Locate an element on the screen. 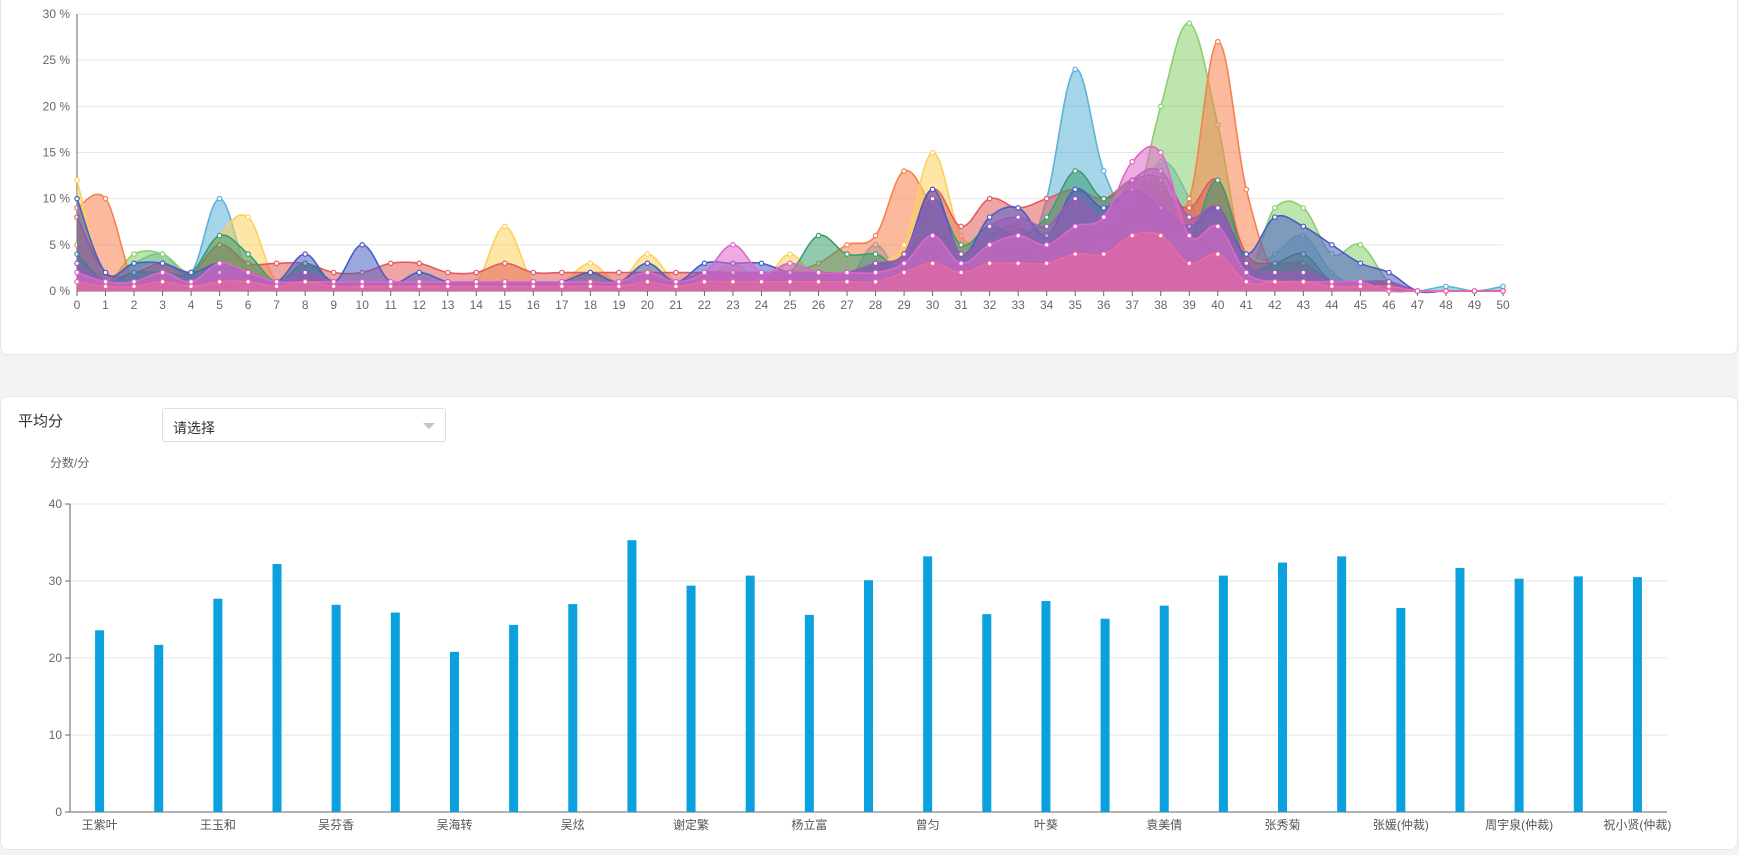 Image resolution: width=1739 pixels, height=855 pixels. x-tick-label: 42 is located at coordinates (1275, 305).